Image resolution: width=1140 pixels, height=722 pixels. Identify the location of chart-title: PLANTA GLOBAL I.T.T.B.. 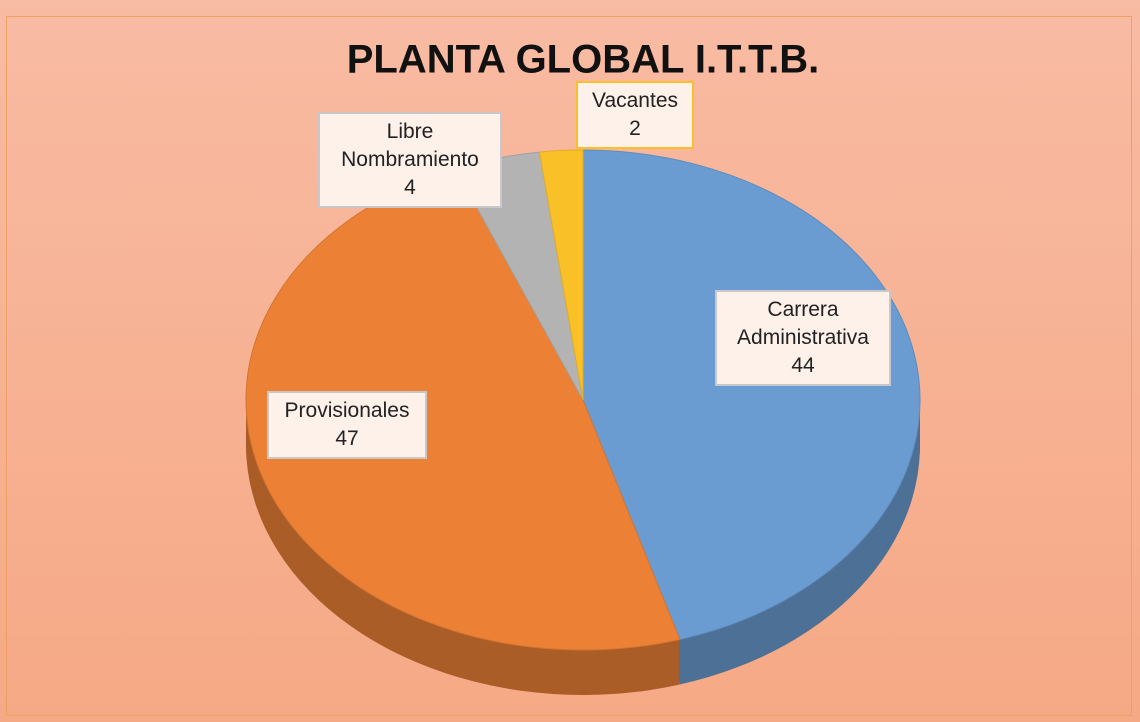
(583, 60).